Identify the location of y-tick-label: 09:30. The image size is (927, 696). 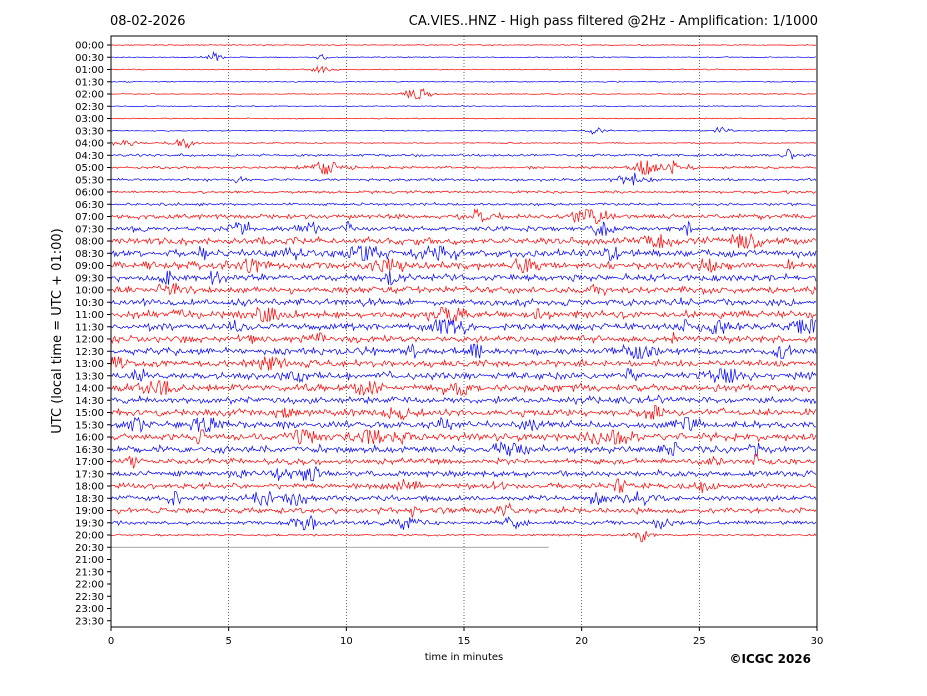
(89, 278).